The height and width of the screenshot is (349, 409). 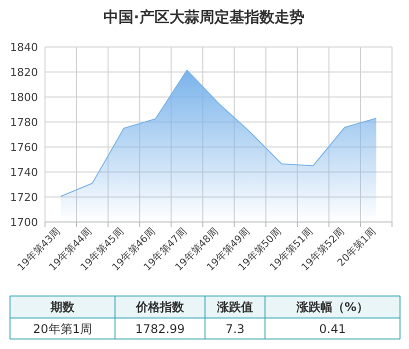 I want to click on text: 20年第1周, so click(x=62, y=329).